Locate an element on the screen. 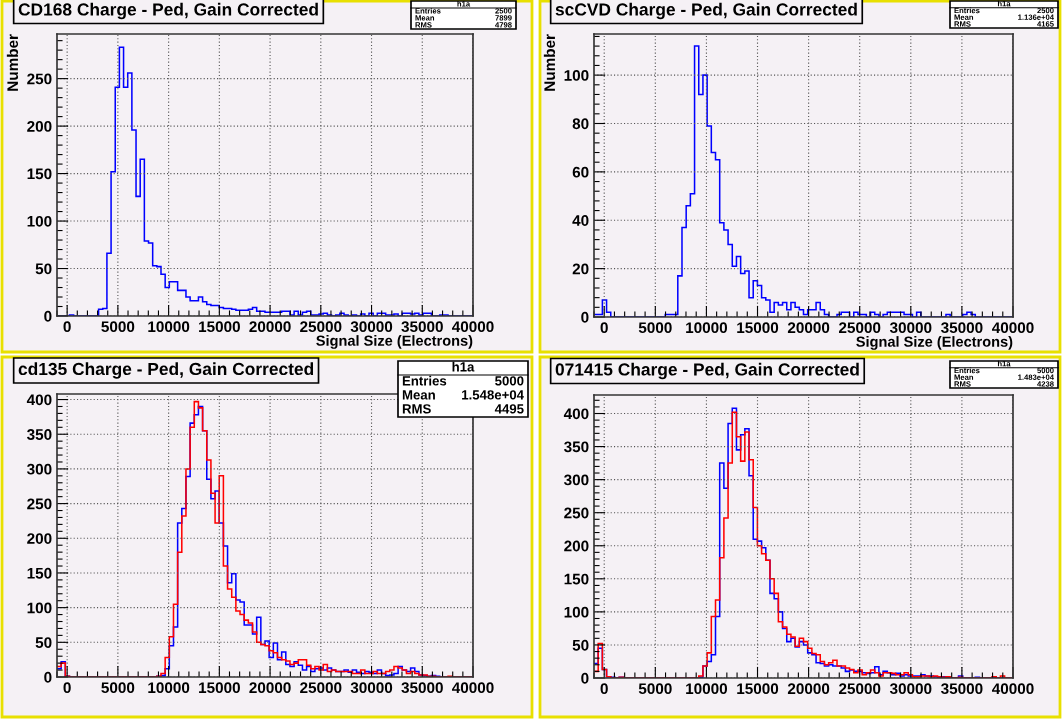 The image size is (1062, 719). chart-title: cd135 Charge - Ped, Gain Corrected is located at coordinates (166, 370).